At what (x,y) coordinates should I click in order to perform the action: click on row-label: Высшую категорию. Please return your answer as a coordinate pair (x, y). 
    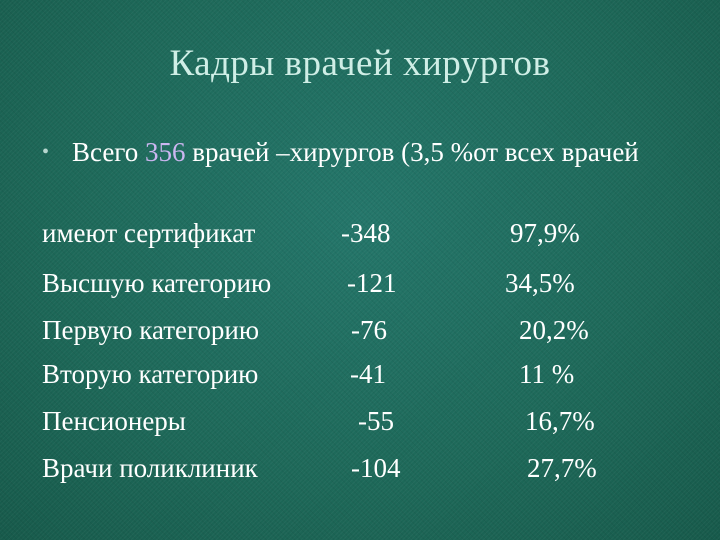
    Looking at the image, I should click on (157, 283).